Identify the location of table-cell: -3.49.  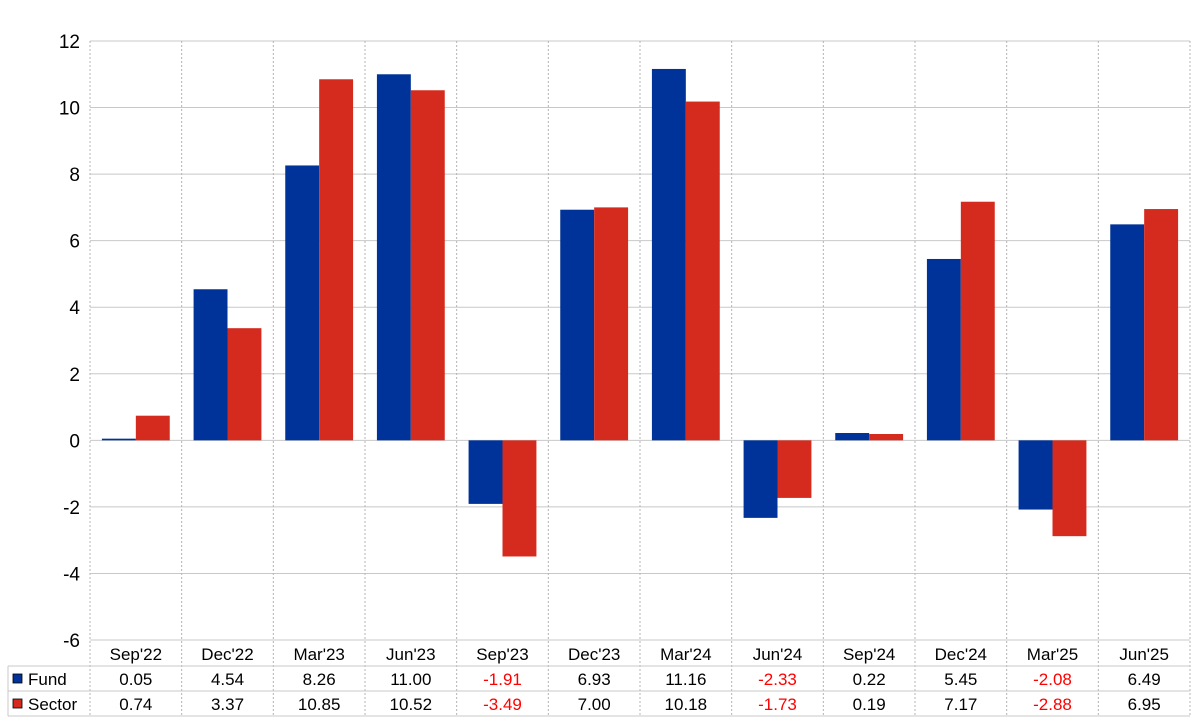
(502, 704).